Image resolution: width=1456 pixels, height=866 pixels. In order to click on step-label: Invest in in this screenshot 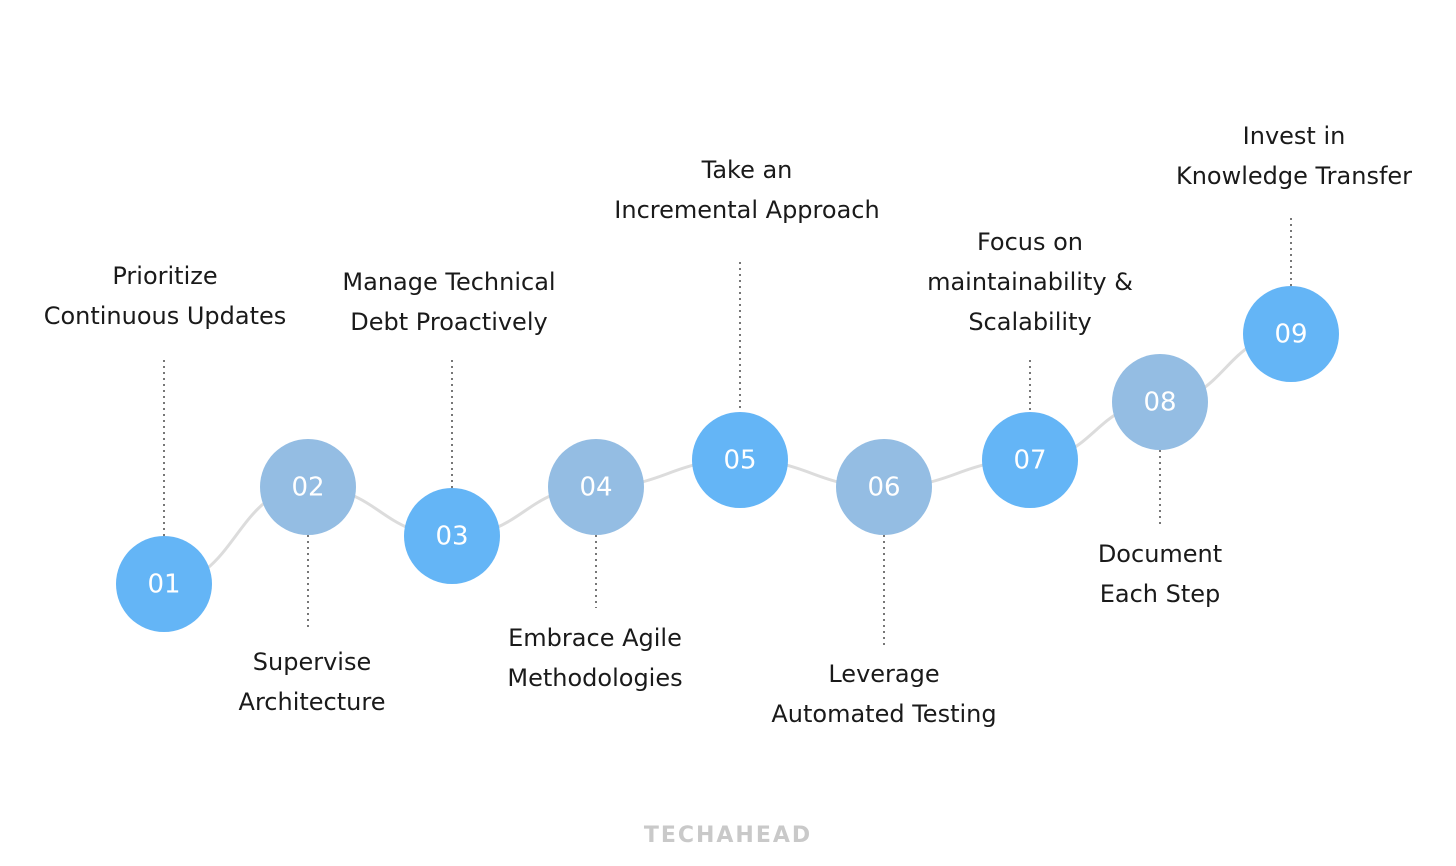, I will do `click(1294, 136)`.